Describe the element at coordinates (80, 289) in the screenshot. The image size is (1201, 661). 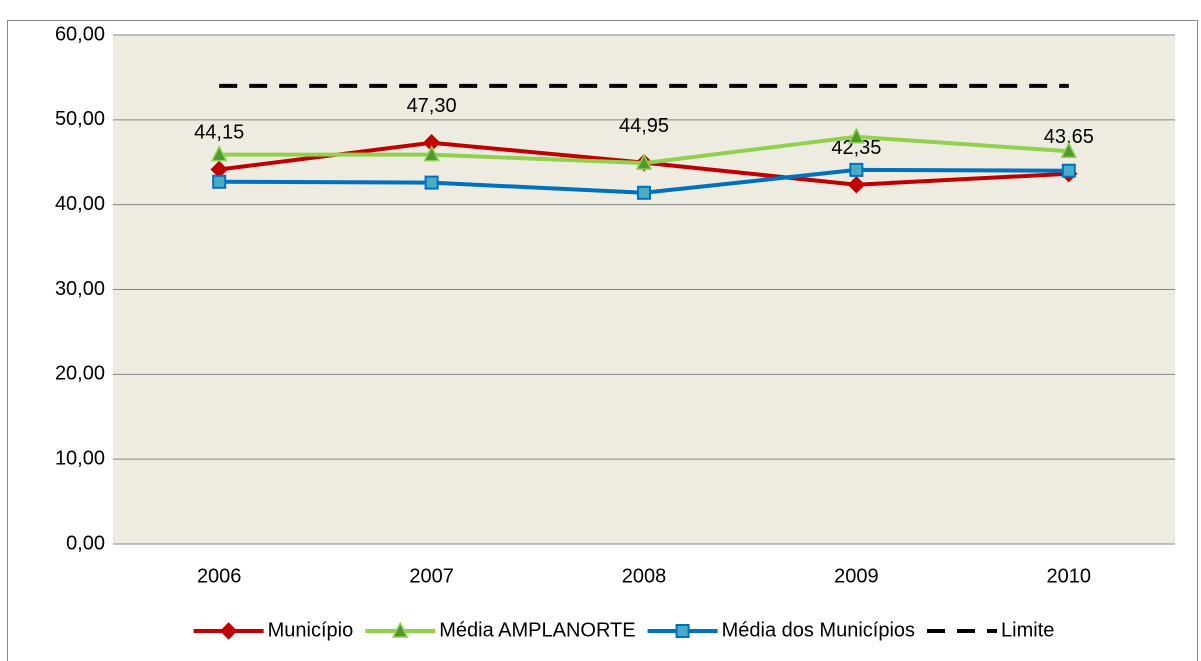
I see `y-tick-label: 30,00` at that location.